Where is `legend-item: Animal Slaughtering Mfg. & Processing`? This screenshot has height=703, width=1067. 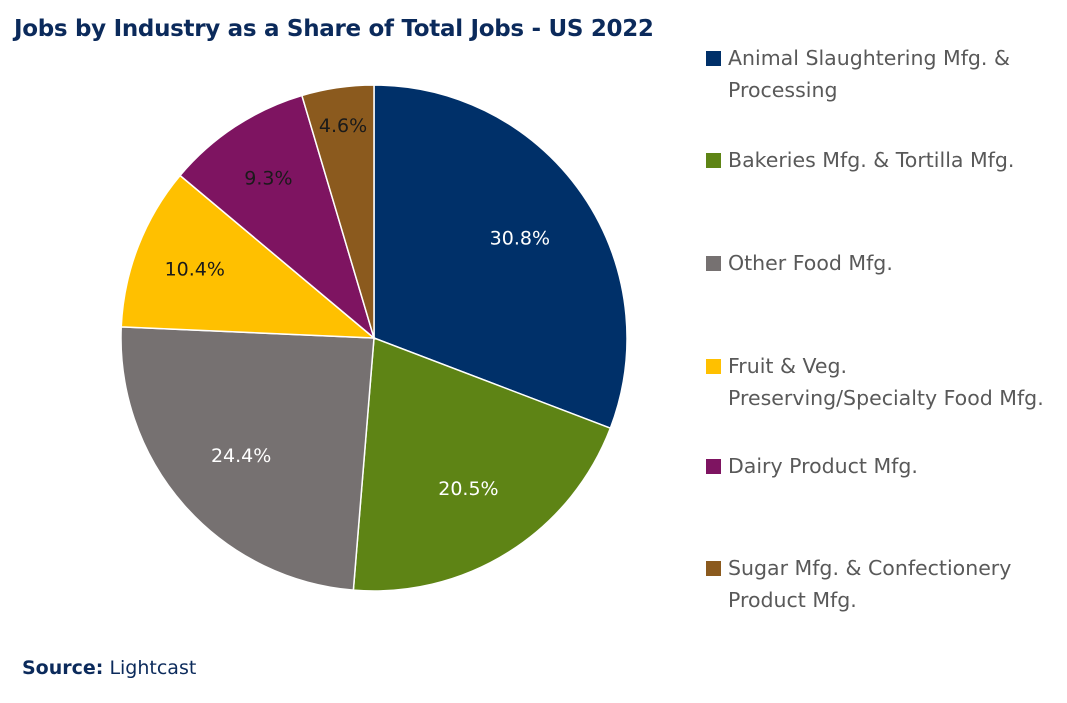
legend-item: Animal Slaughtering Mfg. & Processing is located at coordinates (881, 74).